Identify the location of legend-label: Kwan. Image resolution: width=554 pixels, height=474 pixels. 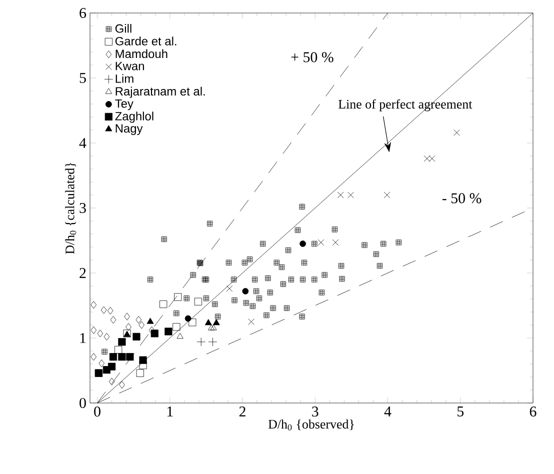
(130, 66).